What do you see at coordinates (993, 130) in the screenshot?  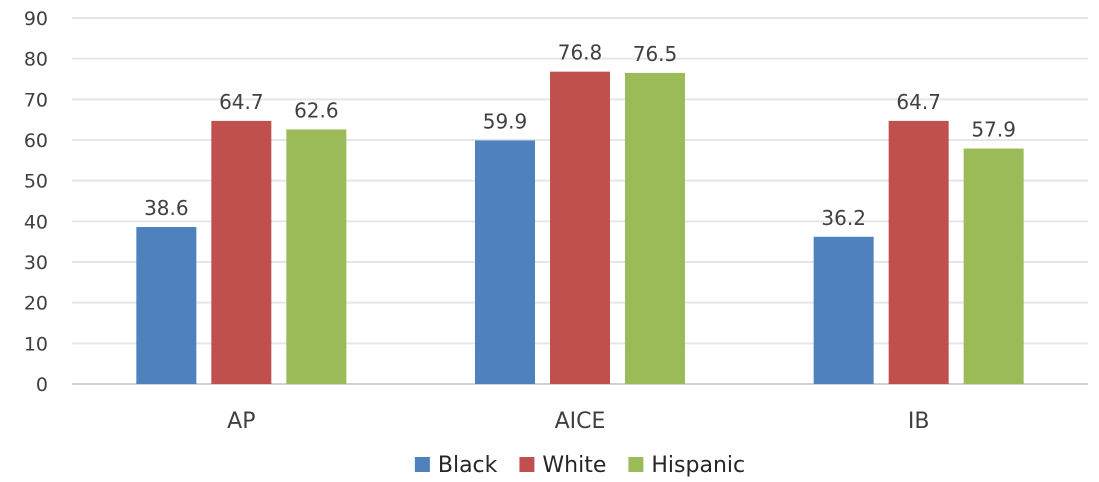 I see `data-label: 57.9` at bounding box center [993, 130].